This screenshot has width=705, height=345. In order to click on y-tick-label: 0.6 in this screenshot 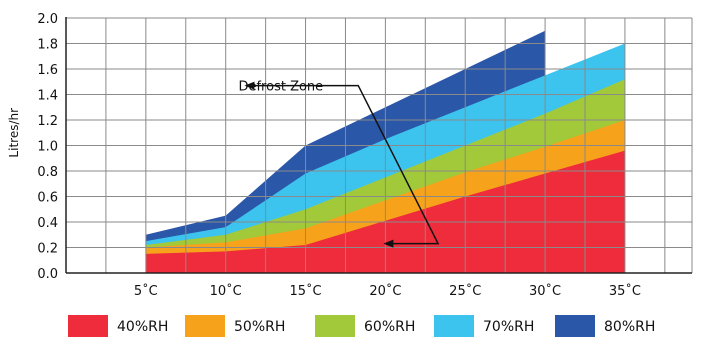, I will do `click(47, 198)`.